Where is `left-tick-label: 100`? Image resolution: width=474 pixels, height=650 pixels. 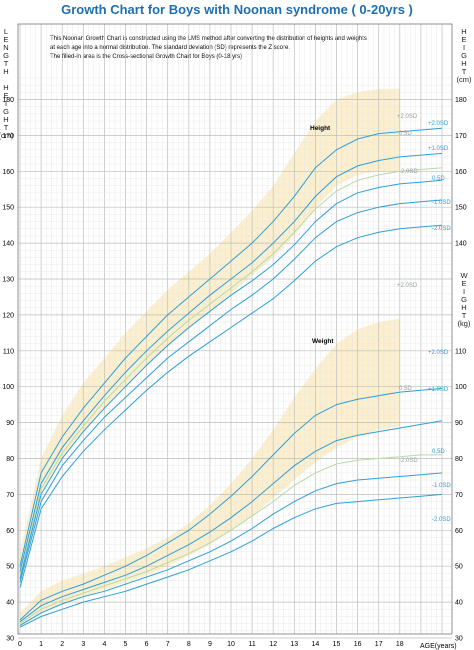 left-tick-label: 100 is located at coordinates (8, 387).